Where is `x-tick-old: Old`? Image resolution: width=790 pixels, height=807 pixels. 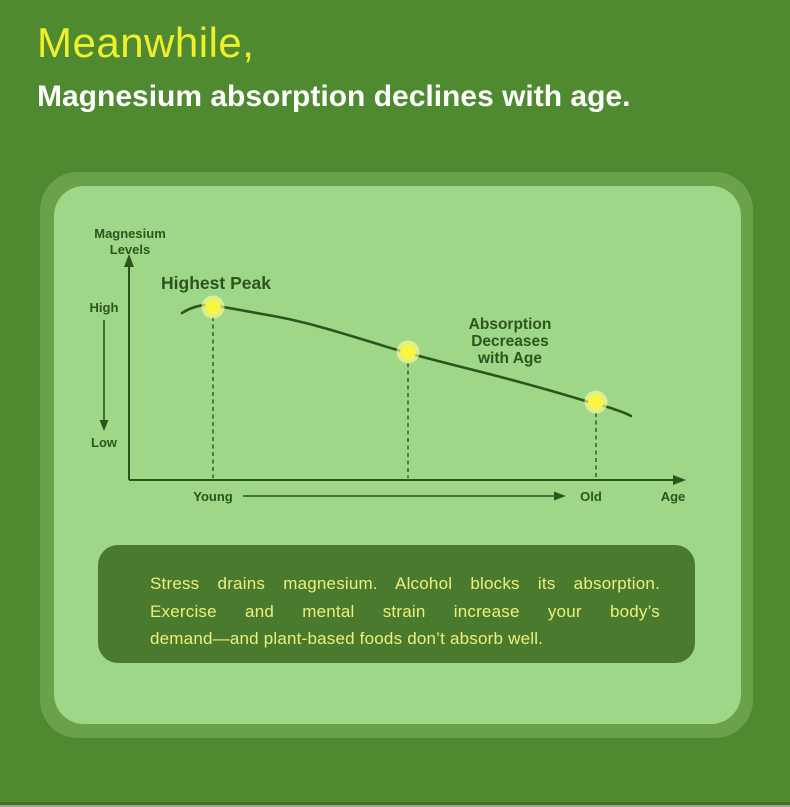 x-tick-old: Old is located at coordinates (591, 496).